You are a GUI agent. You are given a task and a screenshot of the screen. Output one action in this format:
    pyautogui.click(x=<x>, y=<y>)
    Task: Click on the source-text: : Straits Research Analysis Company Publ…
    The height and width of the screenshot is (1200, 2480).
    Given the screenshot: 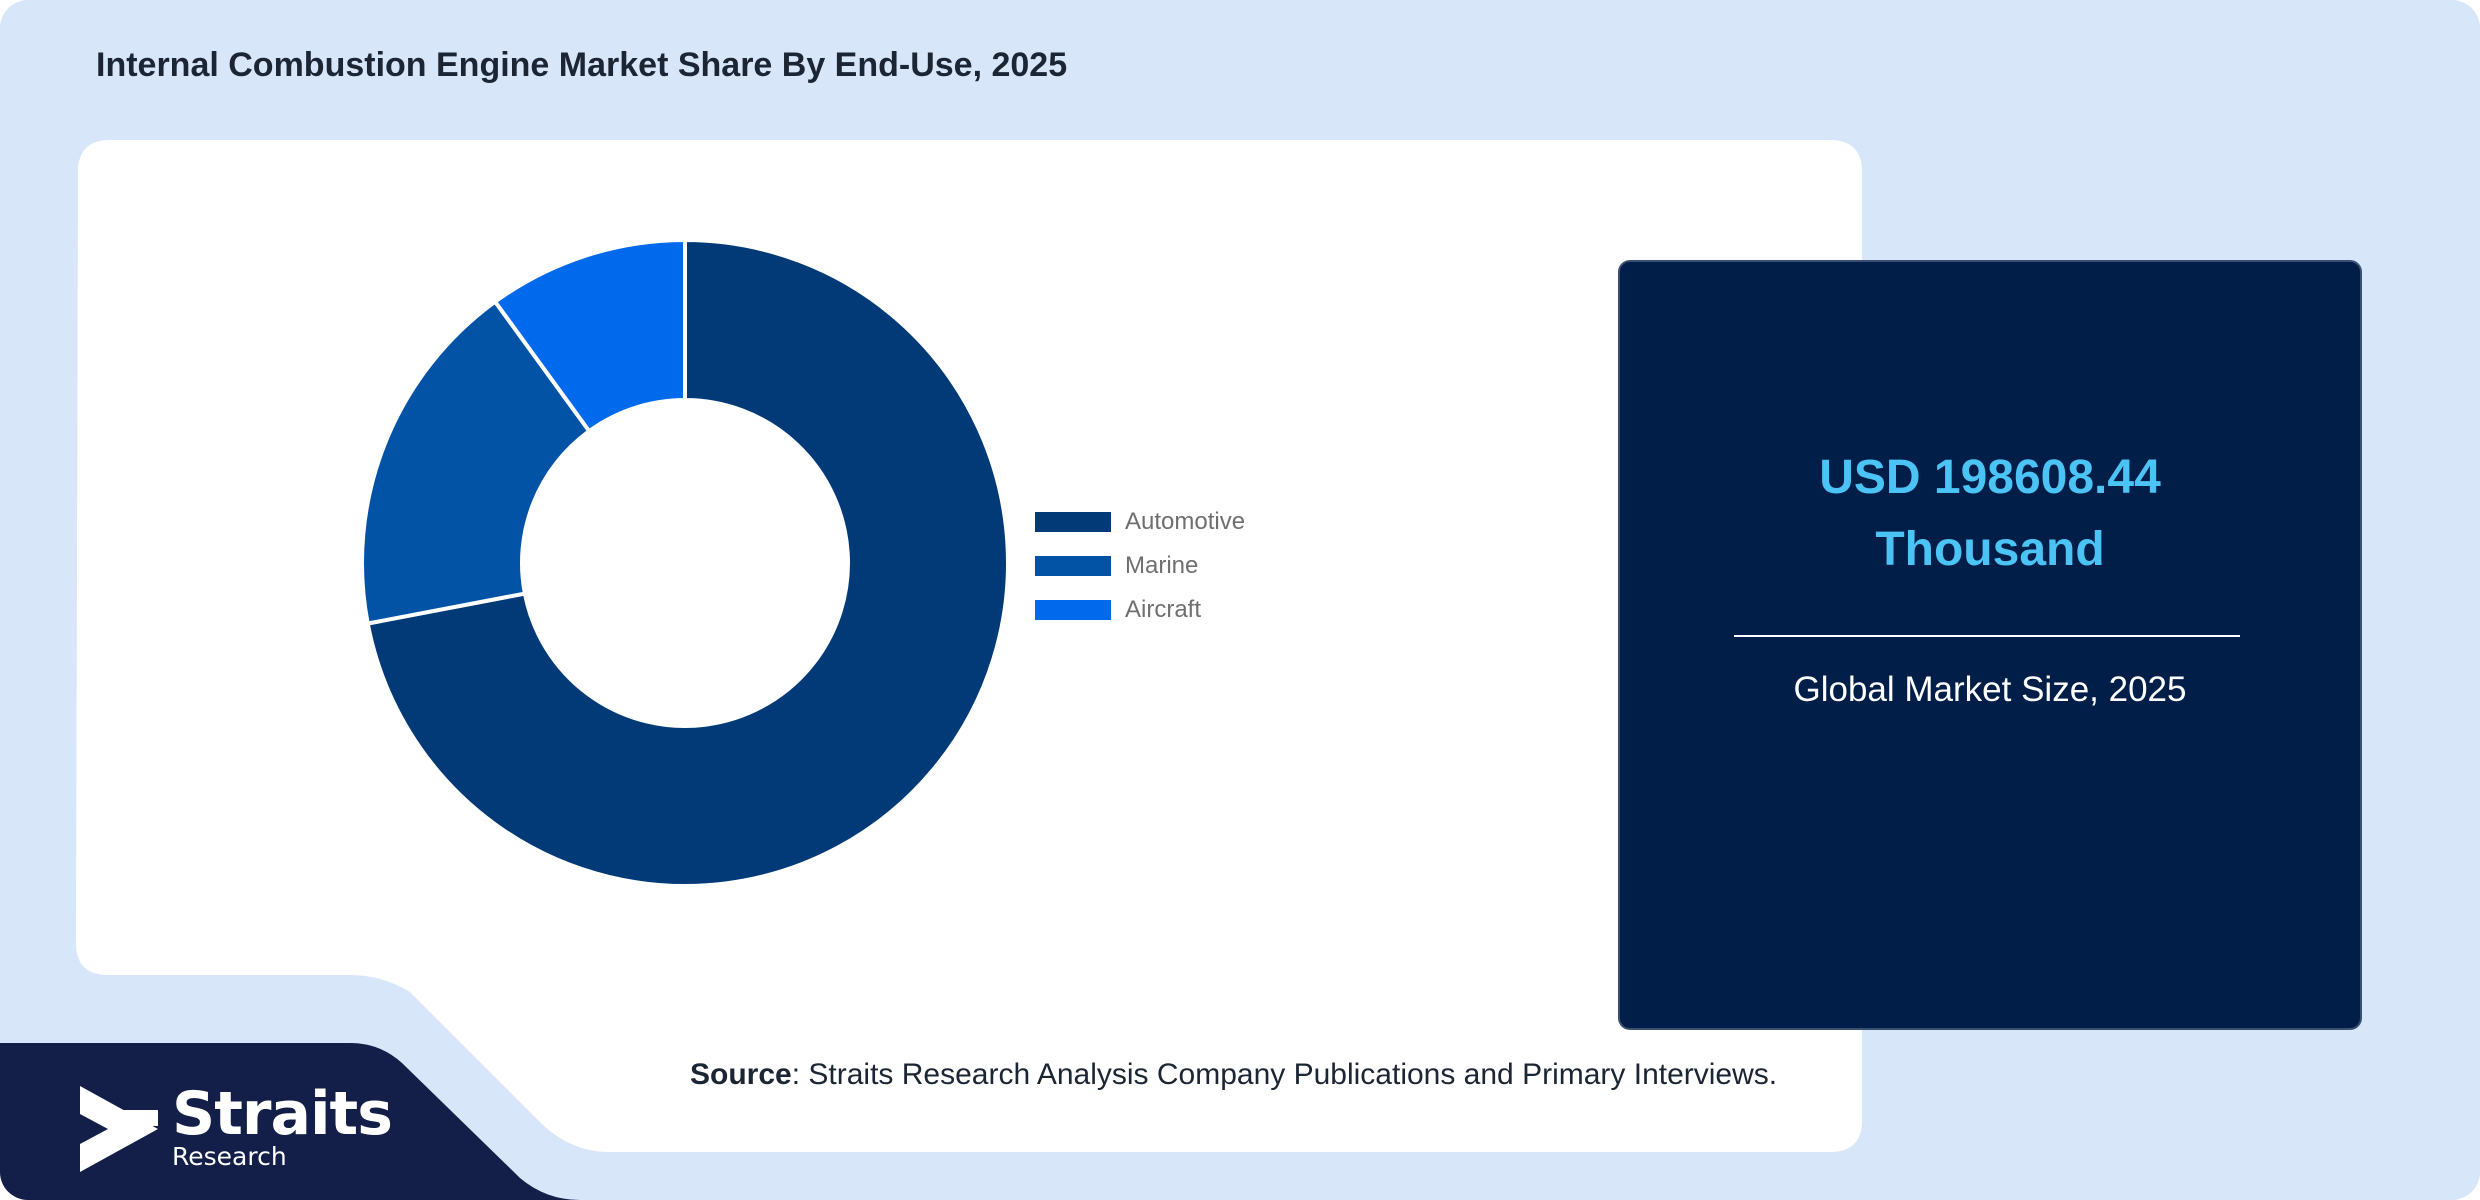 What is the action you would take?
    pyautogui.click(x=1284, y=1074)
    